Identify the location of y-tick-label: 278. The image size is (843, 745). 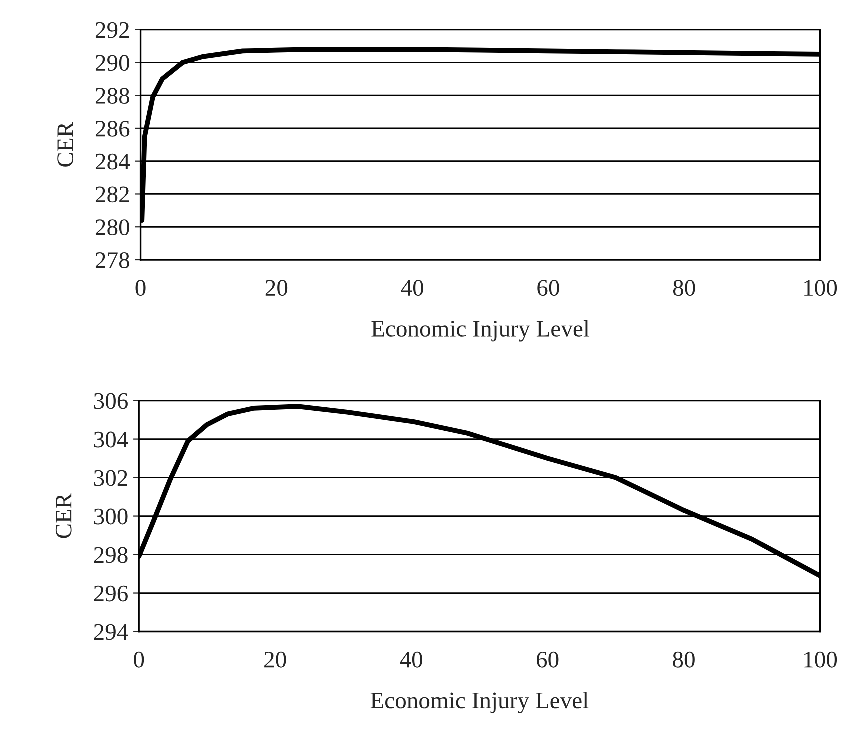
(113, 260).